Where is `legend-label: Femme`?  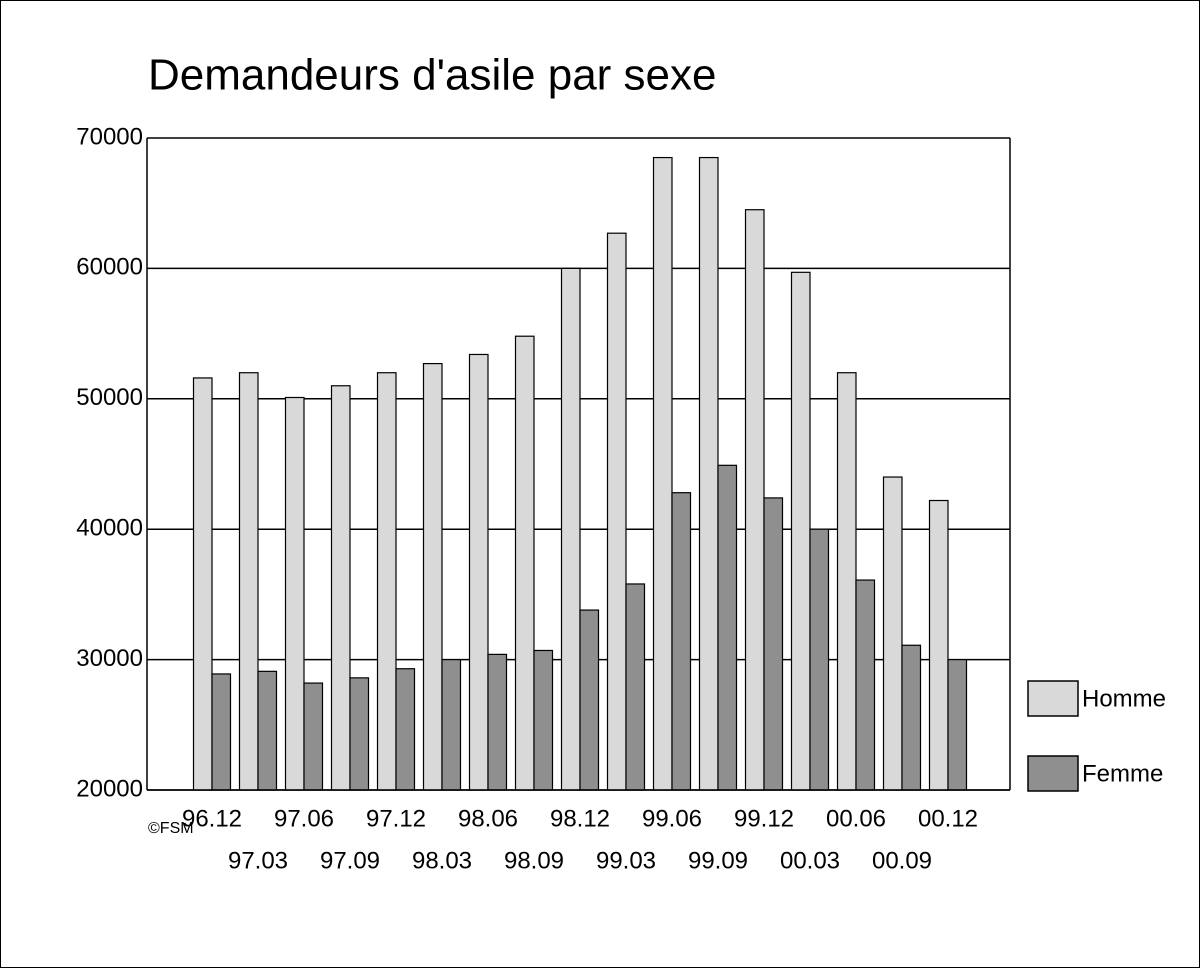
legend-label: Femme is located at coordinates (1122, 773).